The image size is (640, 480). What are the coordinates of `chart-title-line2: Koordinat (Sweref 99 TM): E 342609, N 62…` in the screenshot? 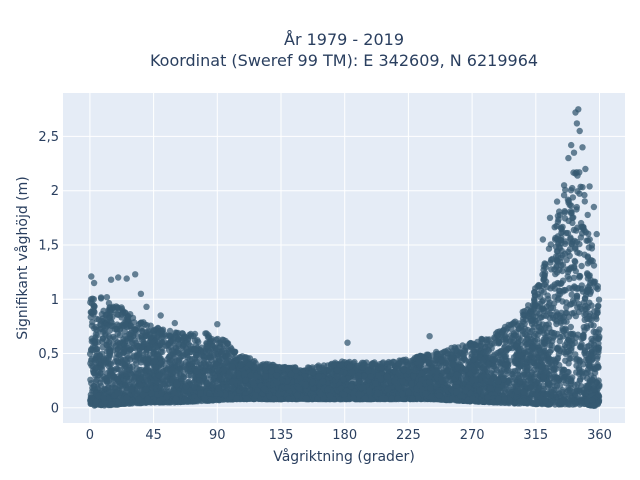 It's located at (344, 60).